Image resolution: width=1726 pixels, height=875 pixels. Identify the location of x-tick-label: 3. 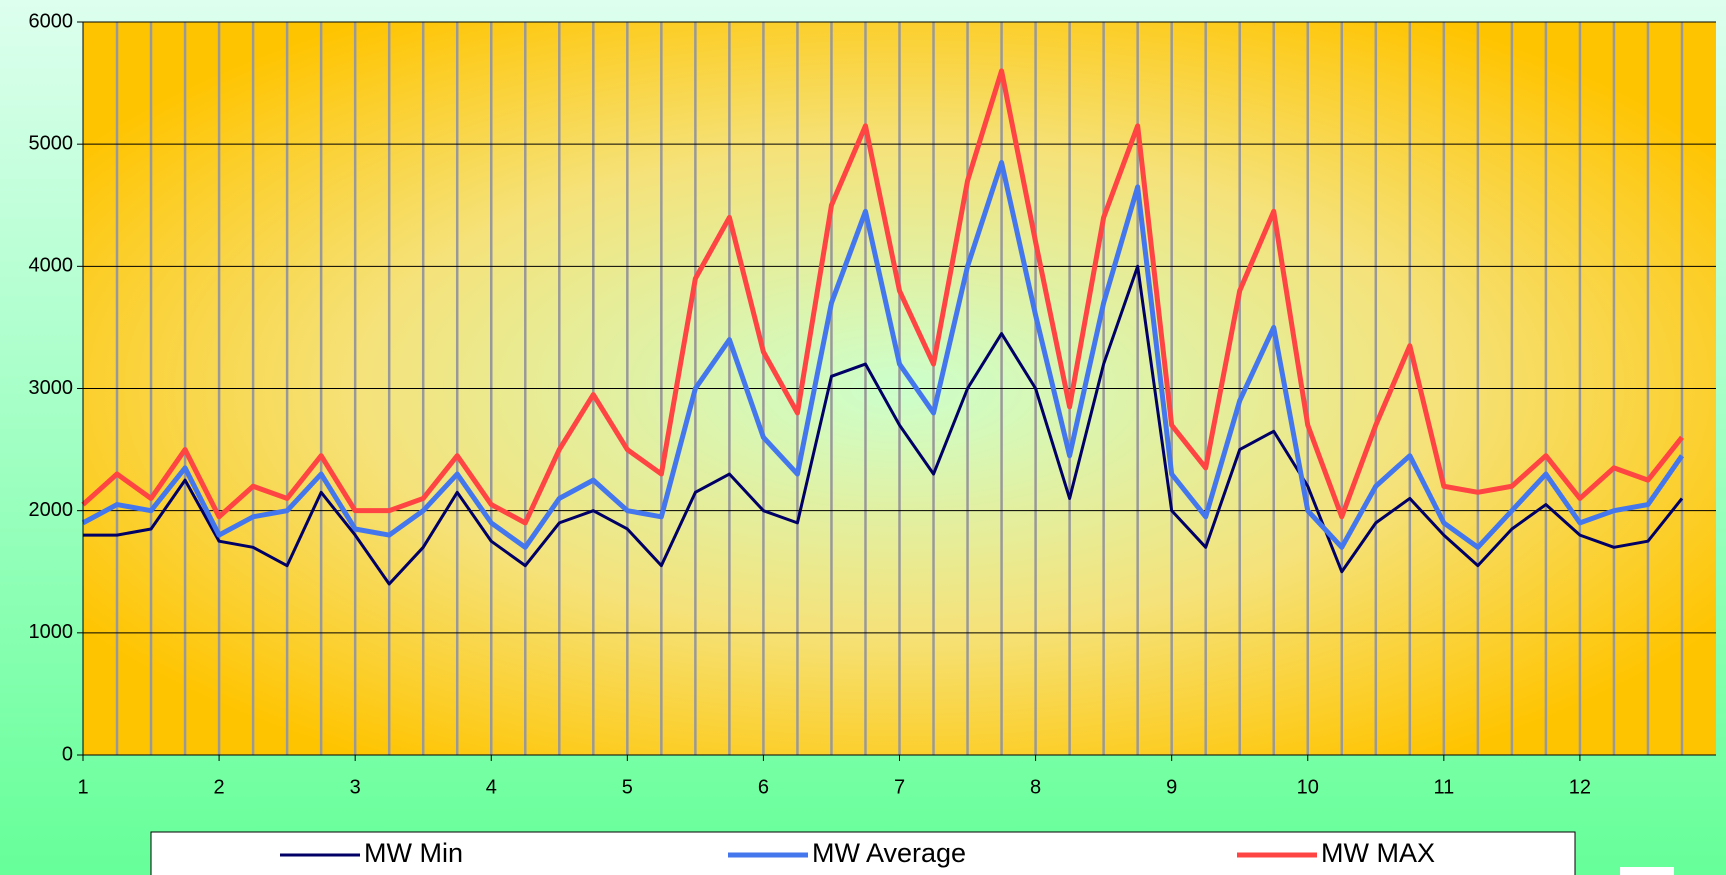
(355, 787).